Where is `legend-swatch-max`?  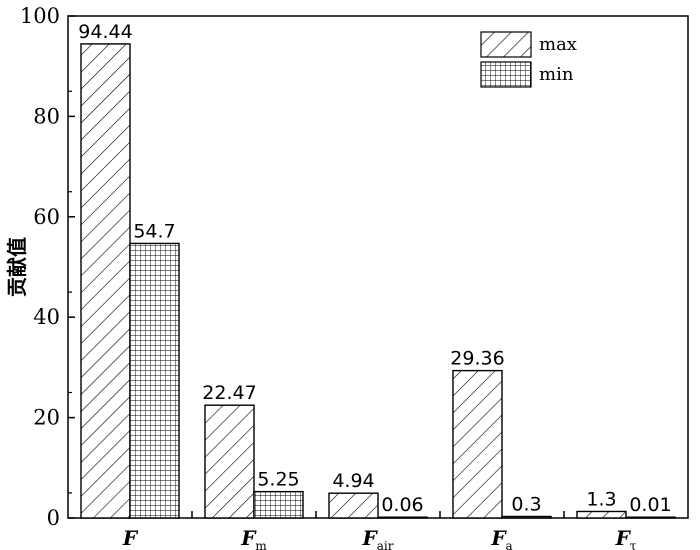
legend-swatch-max is located at coordinates (506, 44).